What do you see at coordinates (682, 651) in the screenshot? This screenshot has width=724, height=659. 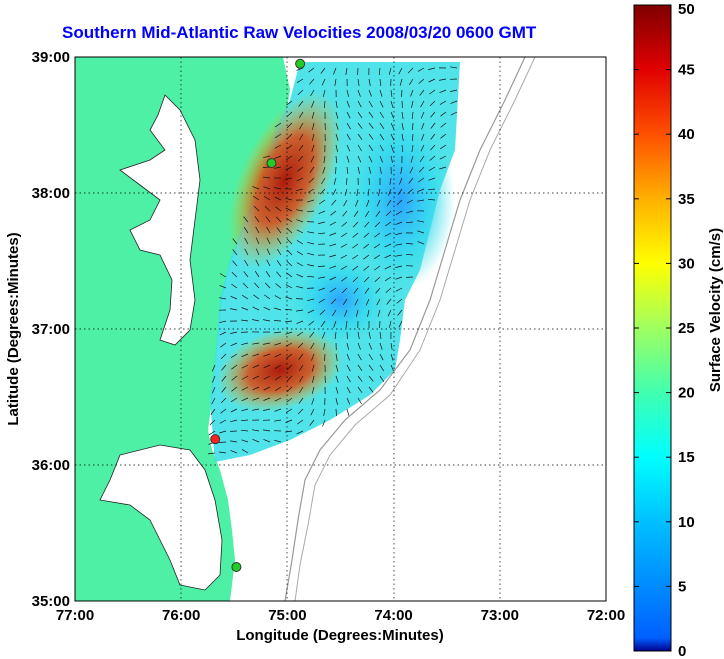 I see `colorbar-tick-label: 0` at bounding box center [682, 651].